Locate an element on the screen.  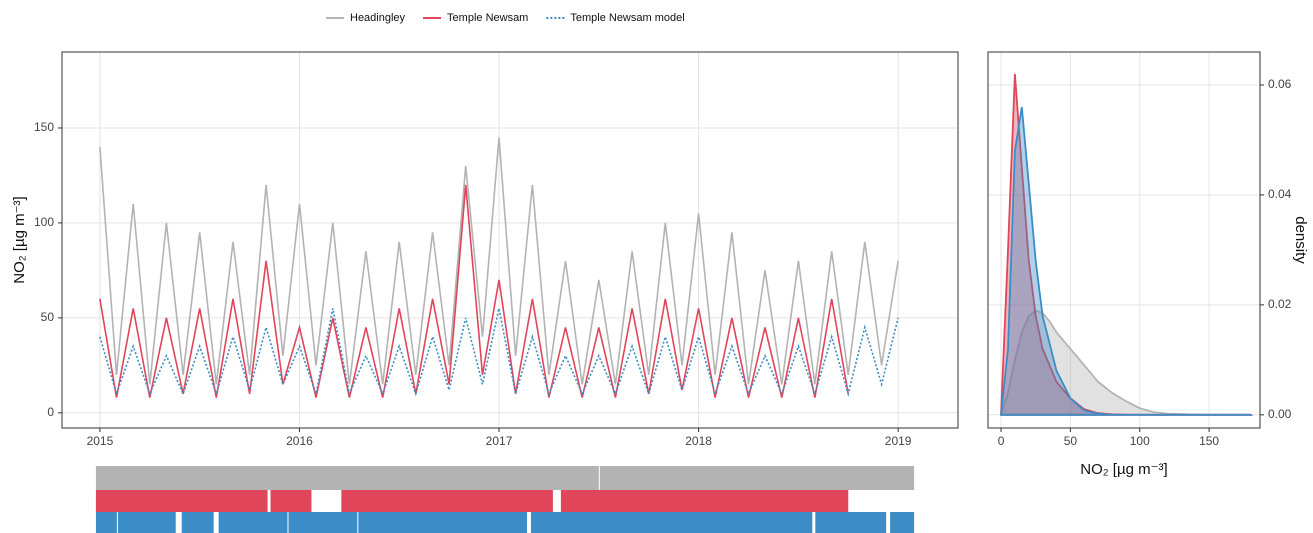
x-tick-label: 2019 is located at coordinates (898, 441).